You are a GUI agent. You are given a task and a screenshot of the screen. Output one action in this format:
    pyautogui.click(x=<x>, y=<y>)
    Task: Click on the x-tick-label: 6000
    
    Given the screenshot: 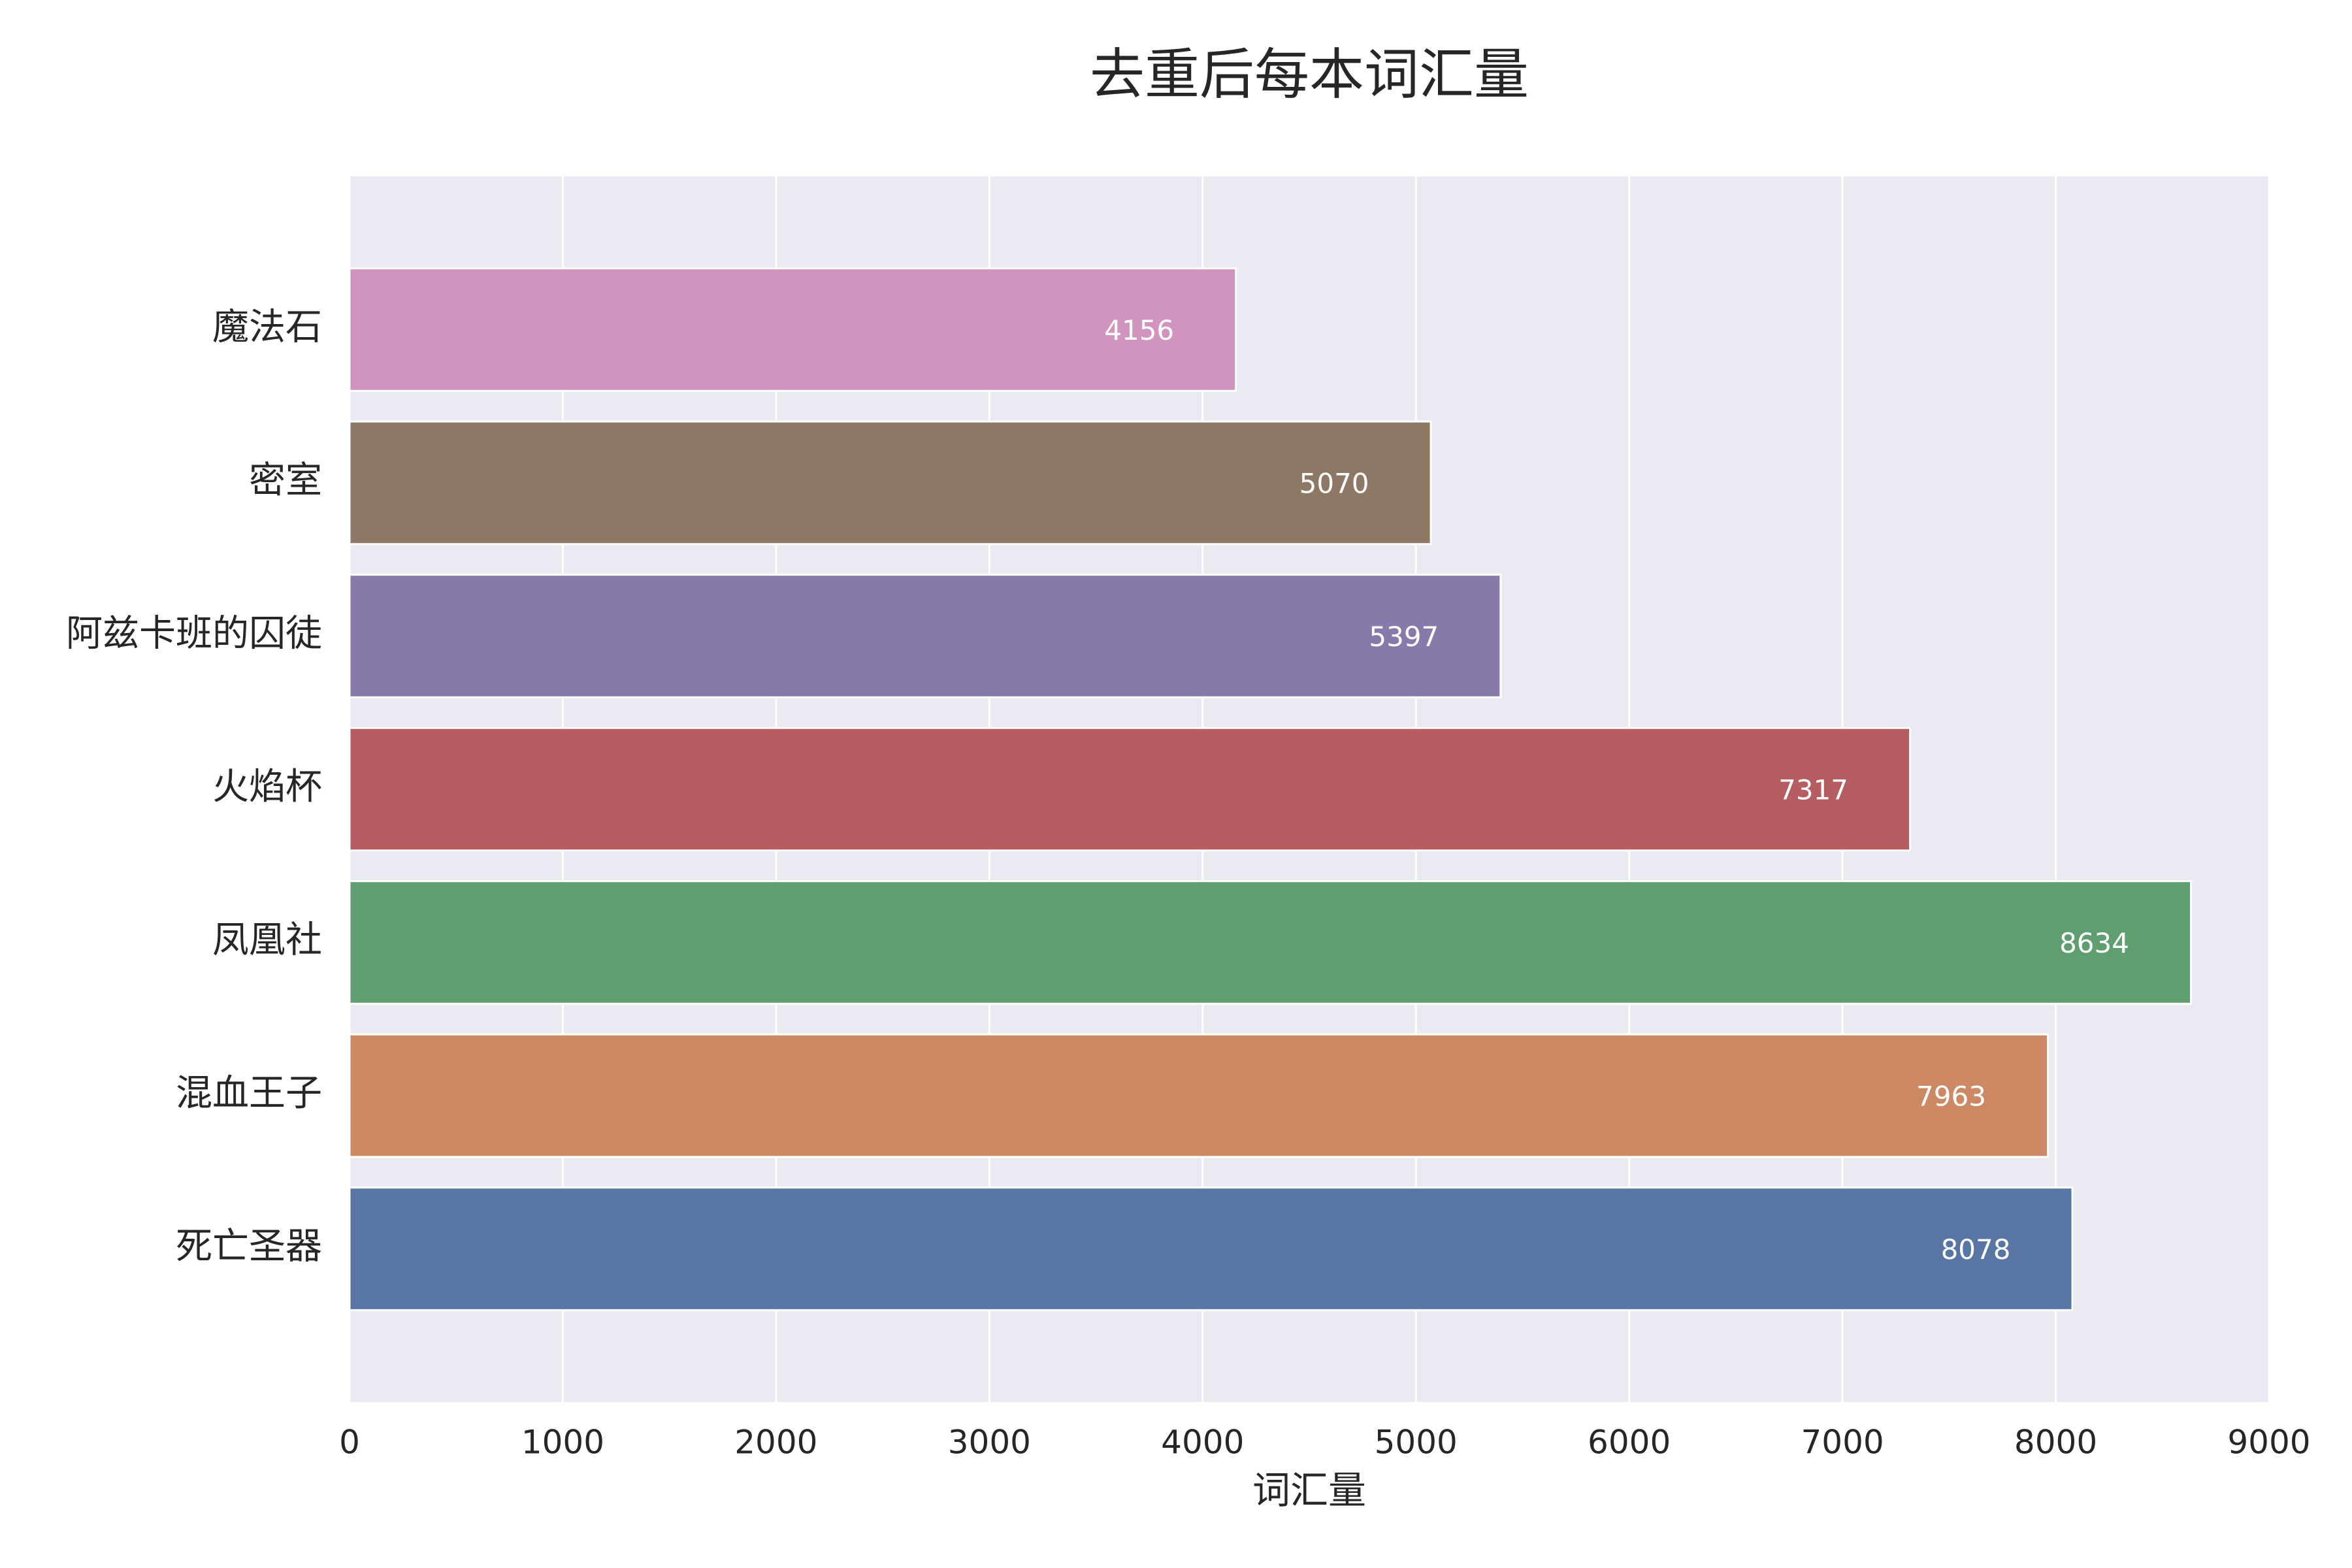 What is the action you would take?
    pyautogui.click(x=1629, y=1443)
    